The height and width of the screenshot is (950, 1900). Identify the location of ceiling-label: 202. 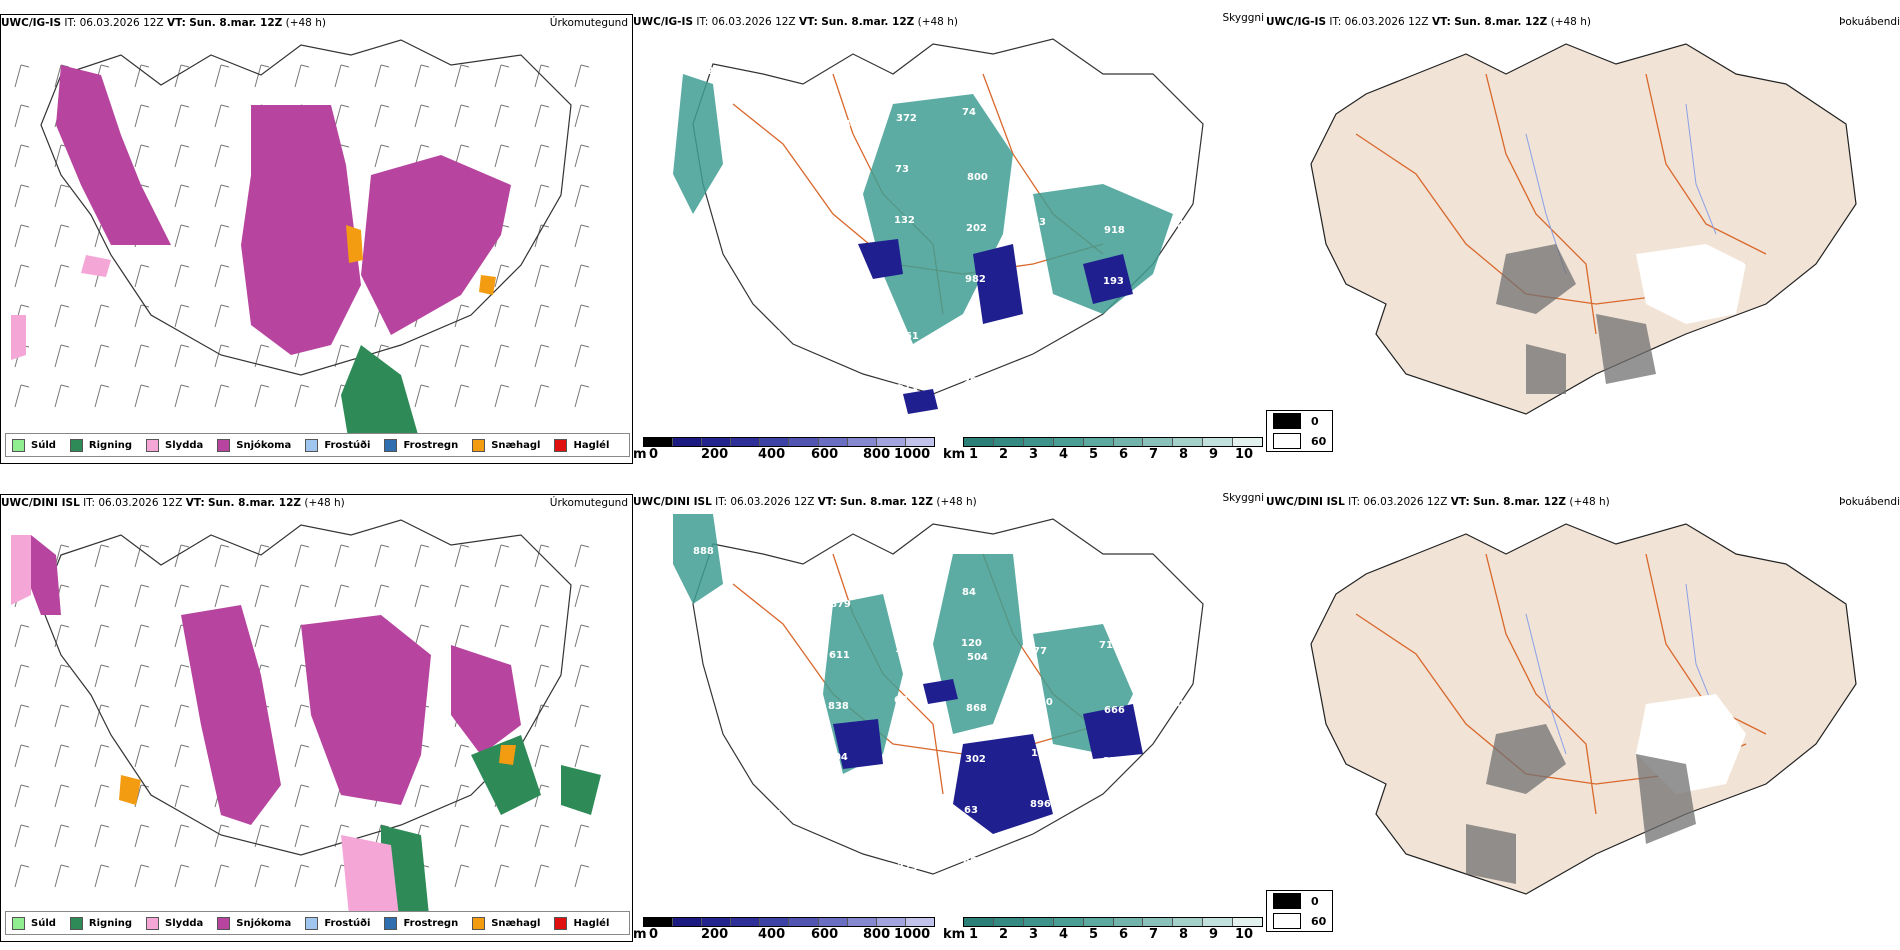
(976, 228).